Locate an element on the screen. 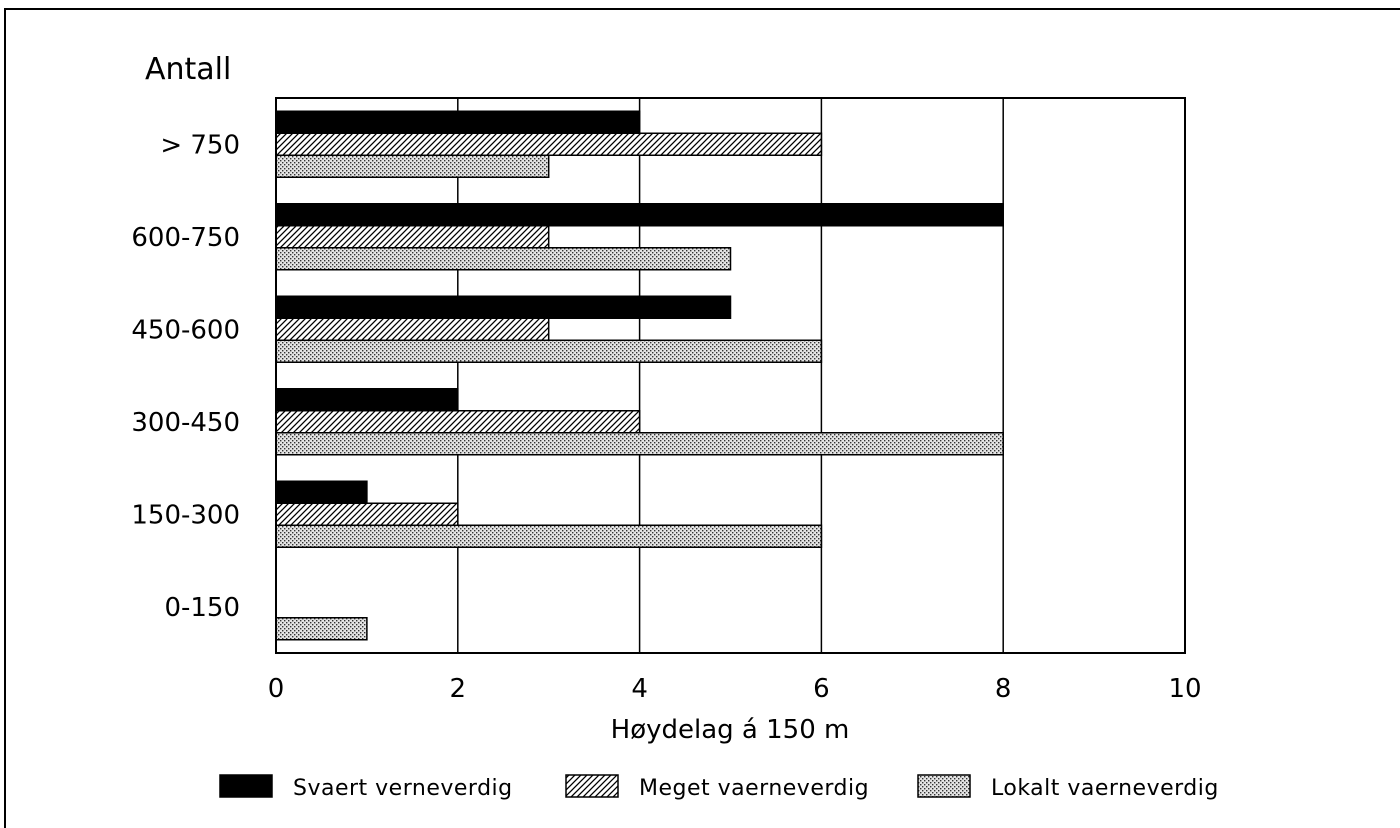  x-tick-label-6: 6 is located at coordinates (821, 689).